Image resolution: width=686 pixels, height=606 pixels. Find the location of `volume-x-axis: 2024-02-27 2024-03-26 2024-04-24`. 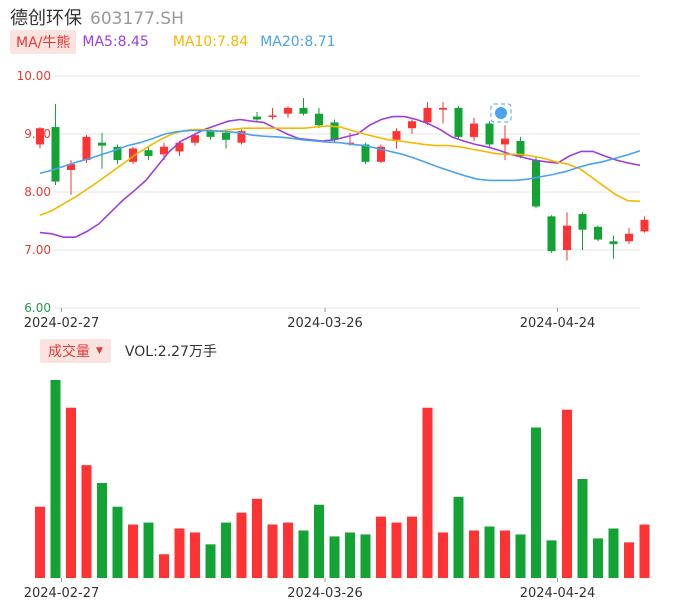

volume-x-axis: 2024-02-27 2024-03-26 2024-04-24 is located at coordinates (309, 589).